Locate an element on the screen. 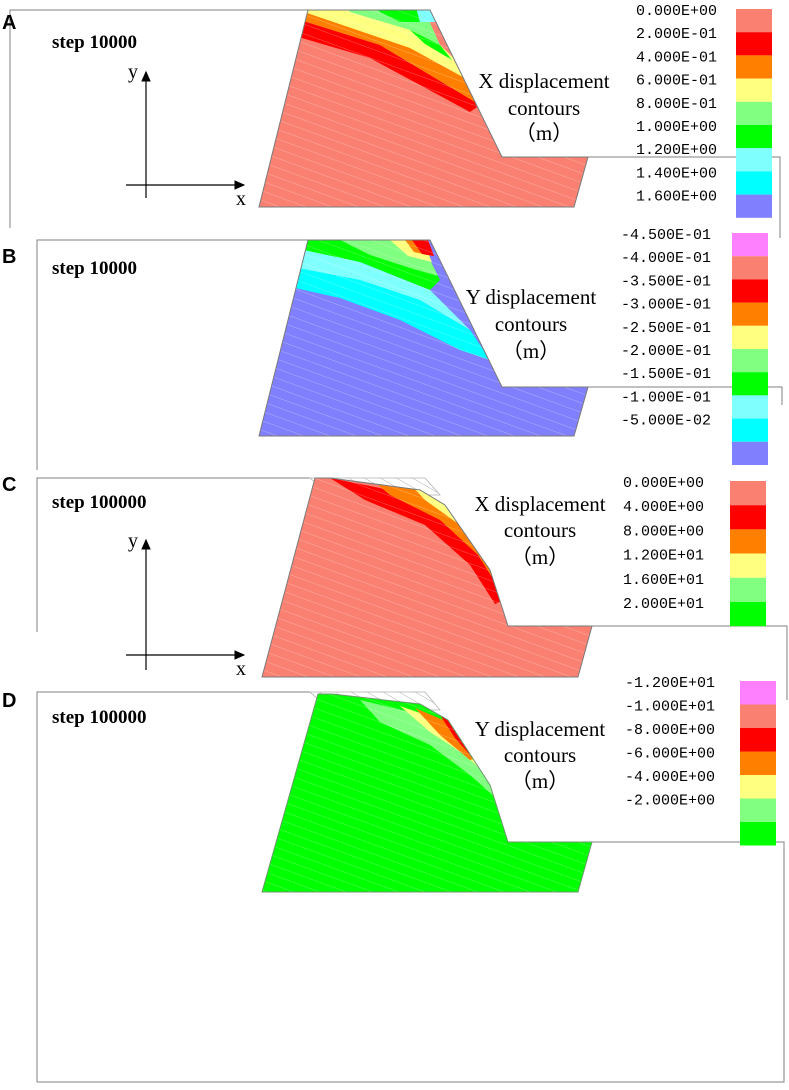  legend-label: -2.500E-01 is located at coordinates (666, 328).